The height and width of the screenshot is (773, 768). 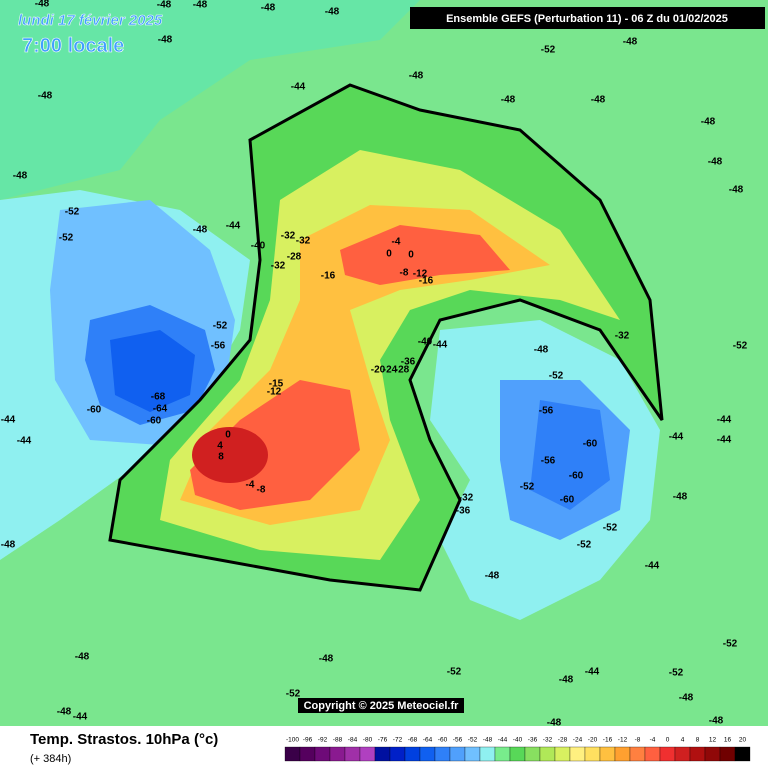 What do you see at coordinates (570, 455) in the screenshot?
I see `vortex-east-core` at bounding box center [570, 455].